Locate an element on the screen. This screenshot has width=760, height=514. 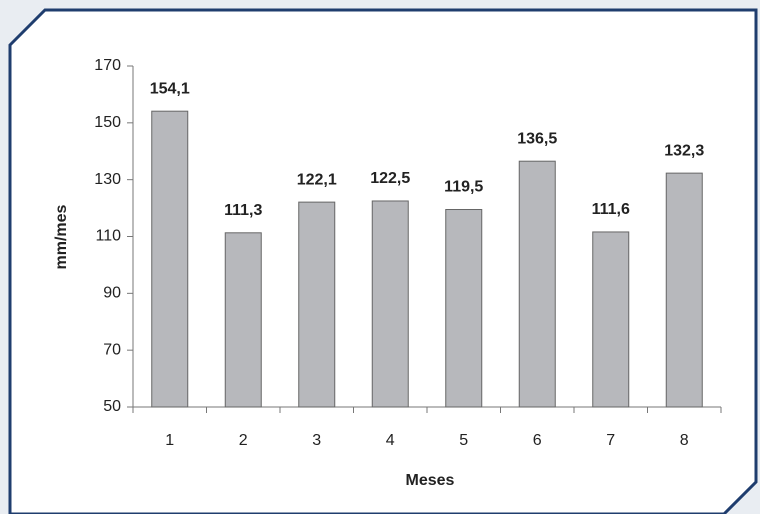
value-label: 154,1 is located at coordinates (170, 88).